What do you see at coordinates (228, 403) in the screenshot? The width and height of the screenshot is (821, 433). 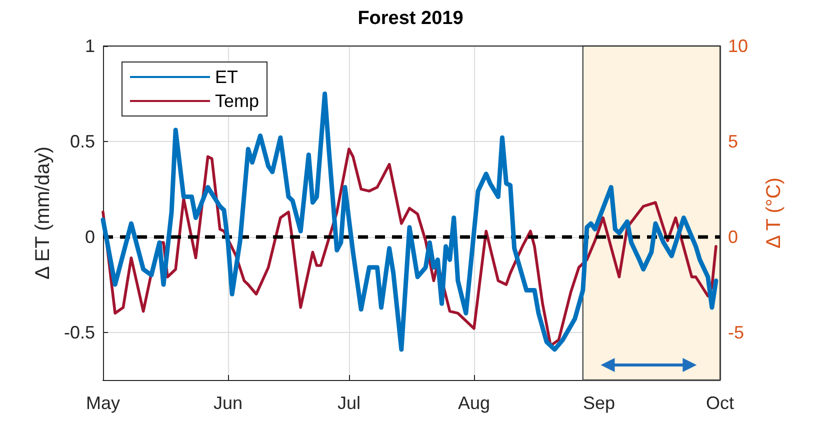 I see `x-tick-label: Jun` at bounding box center [228, 403].